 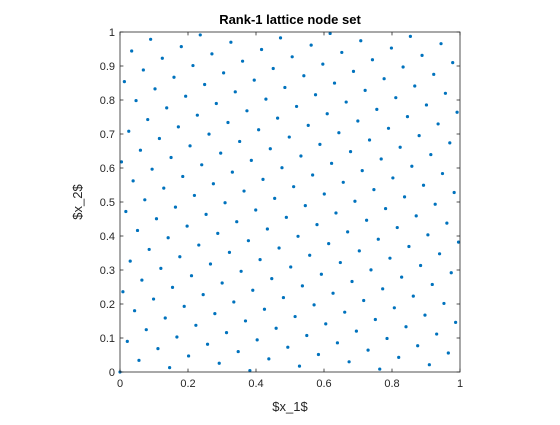 What do you see at coordinates (290, 19) in the screenshot?
I see `chart-title: Rank-1 lattice node set` at bounding box center [290, 19].